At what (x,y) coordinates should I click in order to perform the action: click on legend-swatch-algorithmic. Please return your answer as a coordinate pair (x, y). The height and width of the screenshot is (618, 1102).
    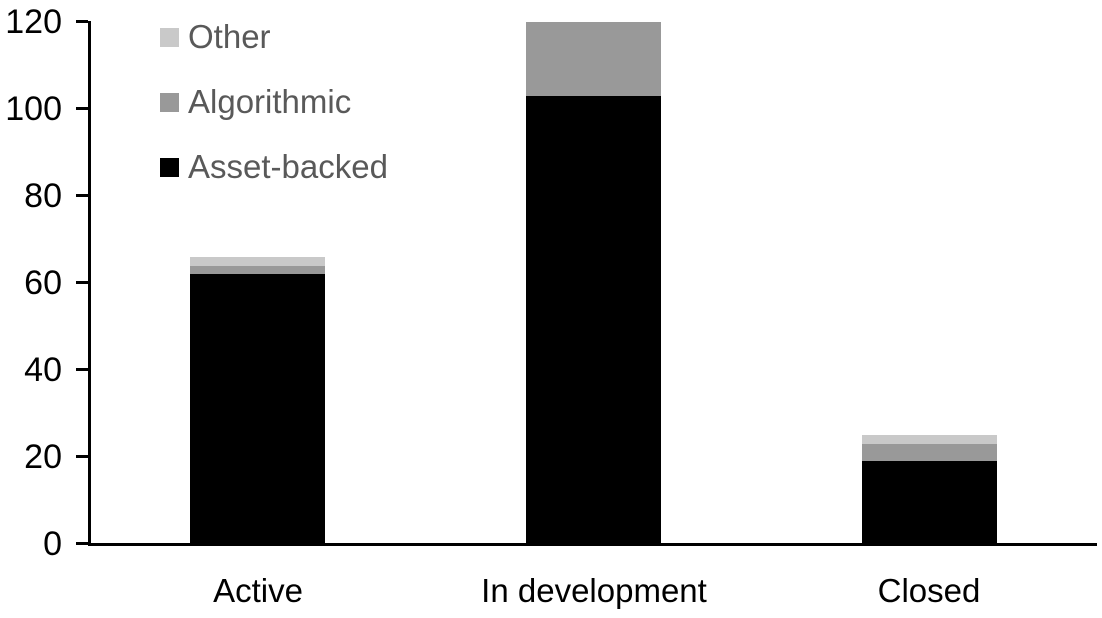
    Looking at the image, I should click on (169, 102).